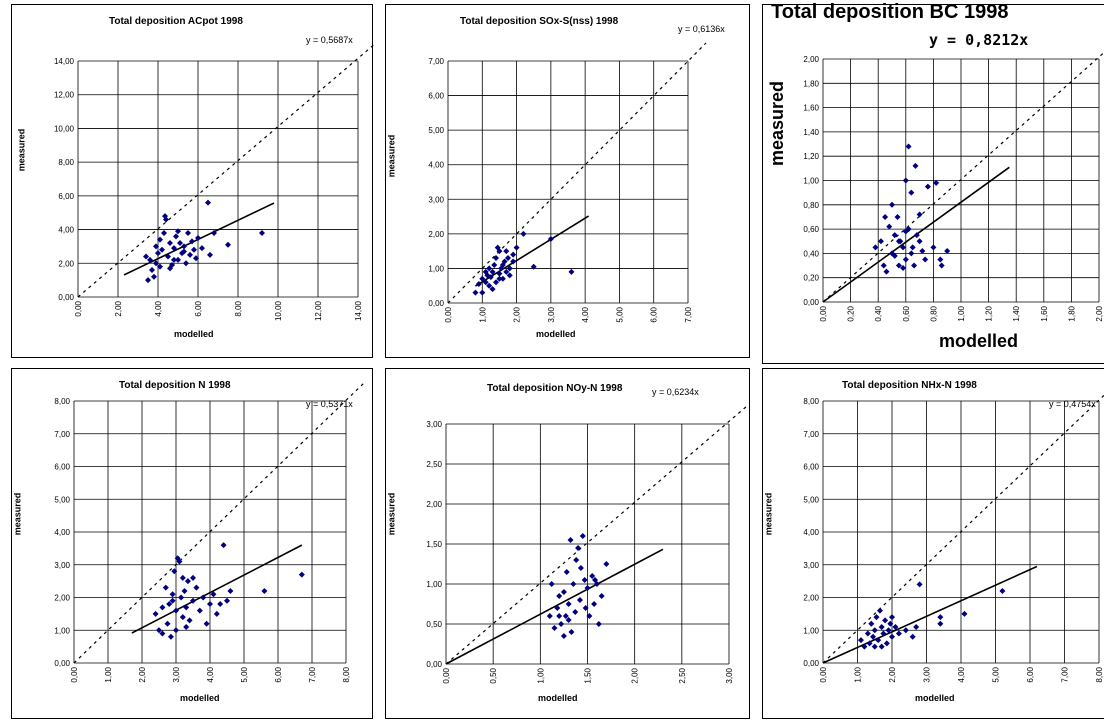 The image size is (1104, 720). What do you see at coordinates (961, 674) in the screenshot?
I see `x-tick-label: 4,00` at bounding box center [961, 674].